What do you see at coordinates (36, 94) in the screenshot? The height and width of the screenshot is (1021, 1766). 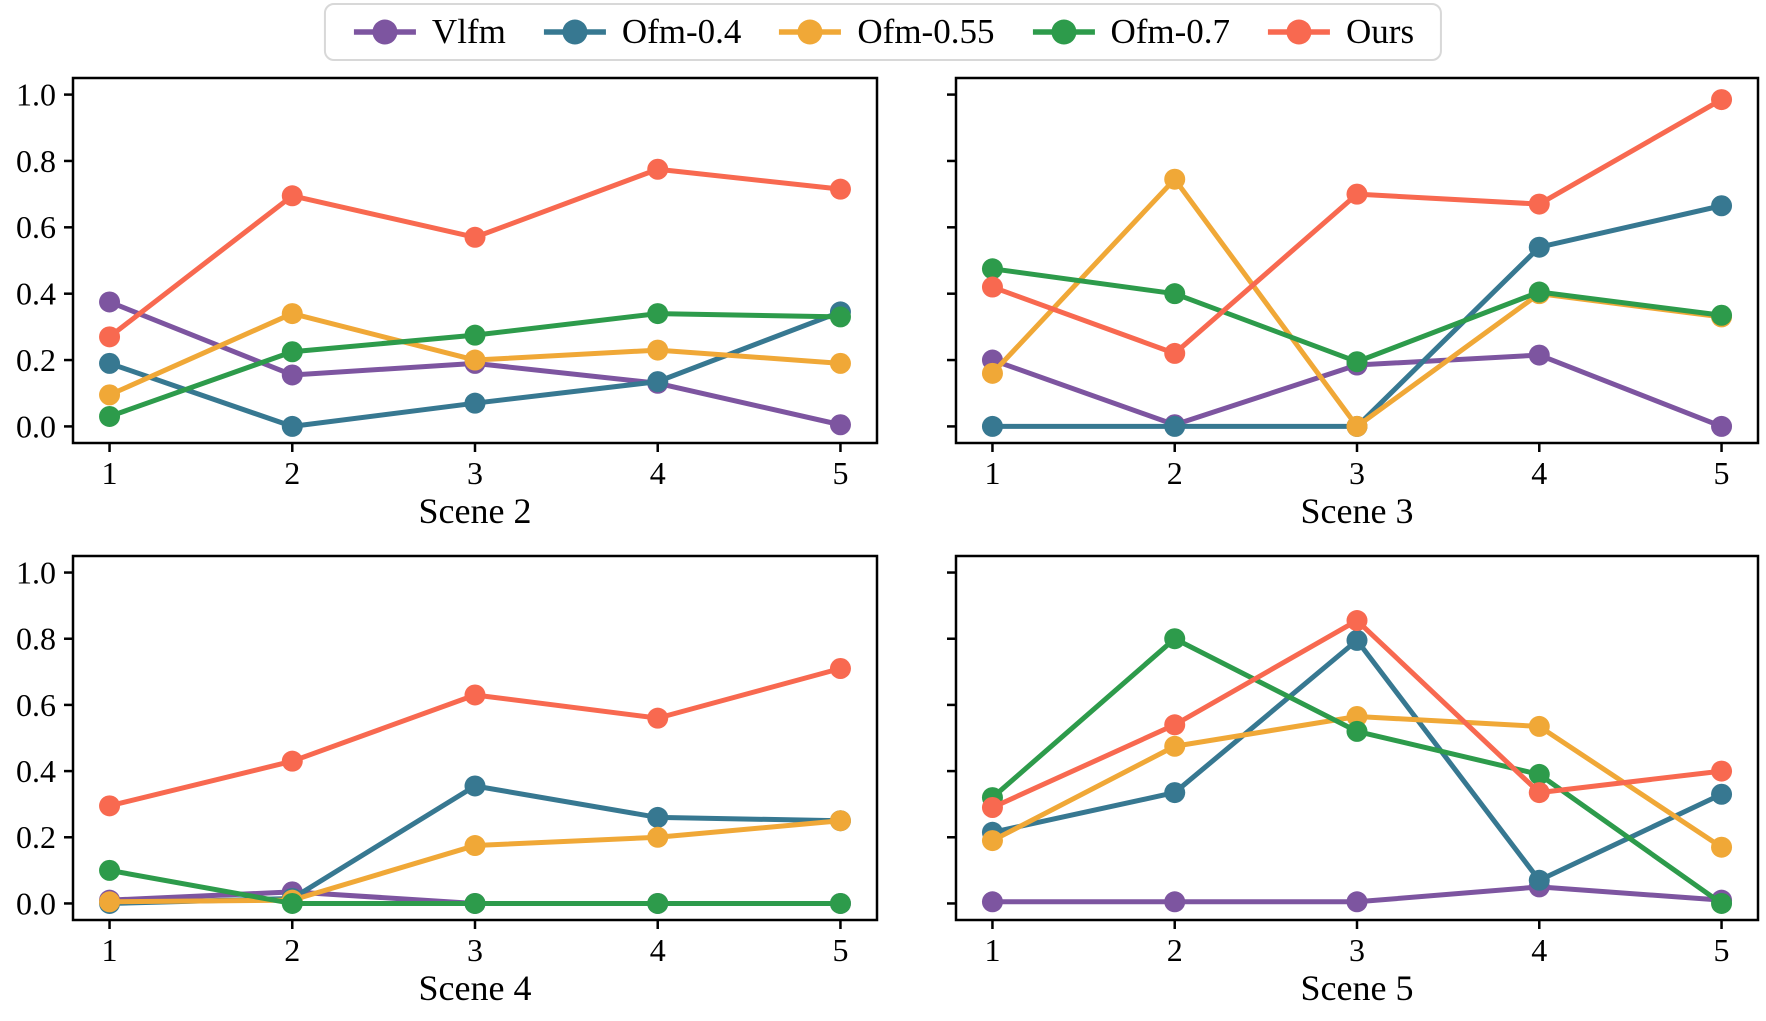 I see `y-tick-label: 1.0` at bounding box center [36, 94].